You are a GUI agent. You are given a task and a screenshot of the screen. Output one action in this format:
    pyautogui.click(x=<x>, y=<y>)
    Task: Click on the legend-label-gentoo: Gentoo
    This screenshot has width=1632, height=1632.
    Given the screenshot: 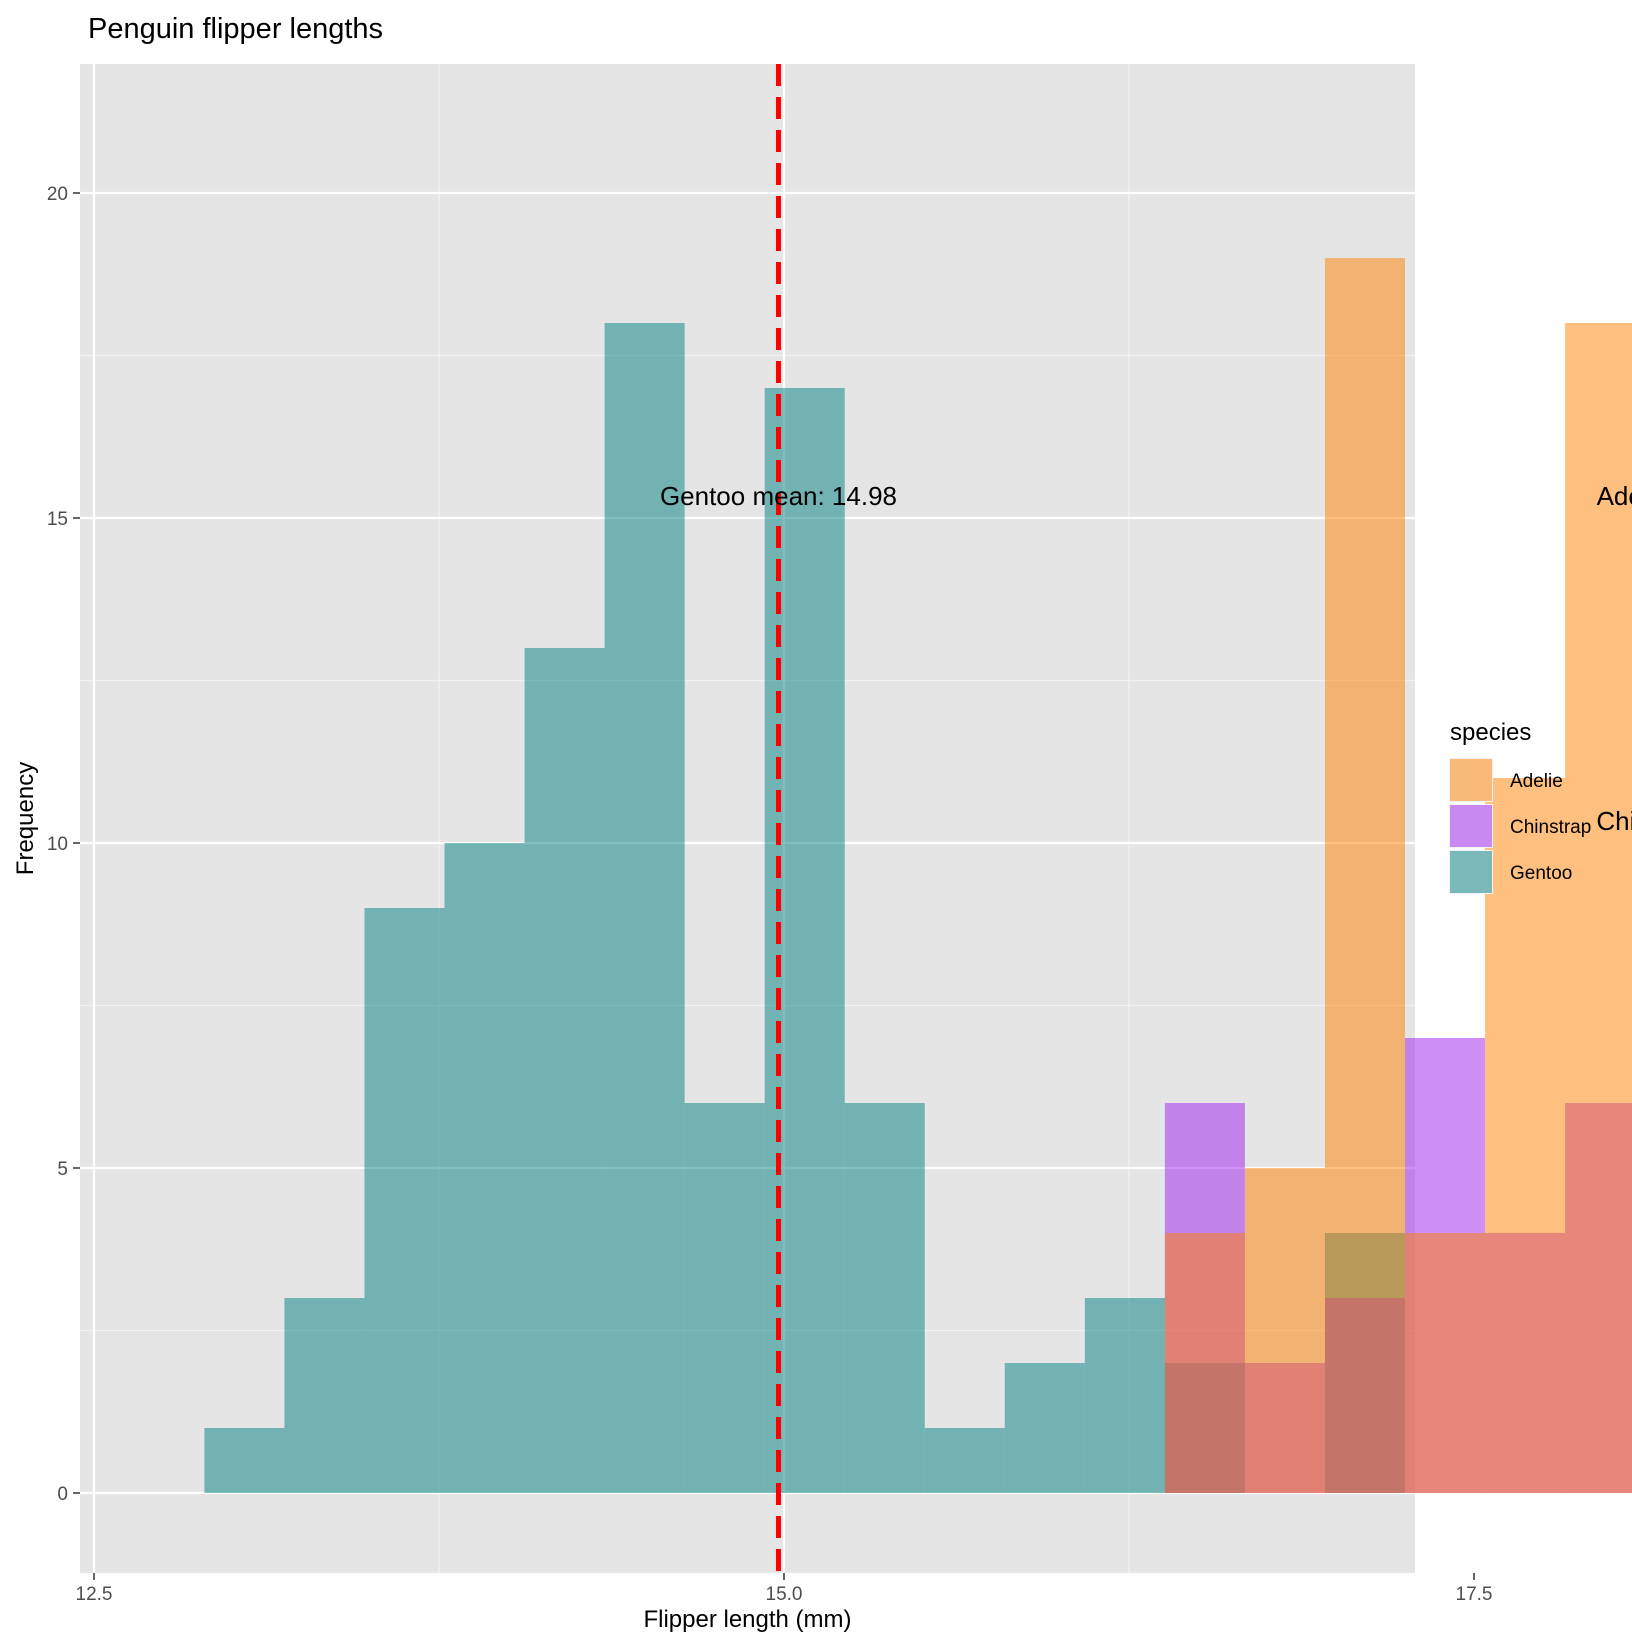 What is the action you would take?
    pyautogui.click(x=1541, y=873)
    